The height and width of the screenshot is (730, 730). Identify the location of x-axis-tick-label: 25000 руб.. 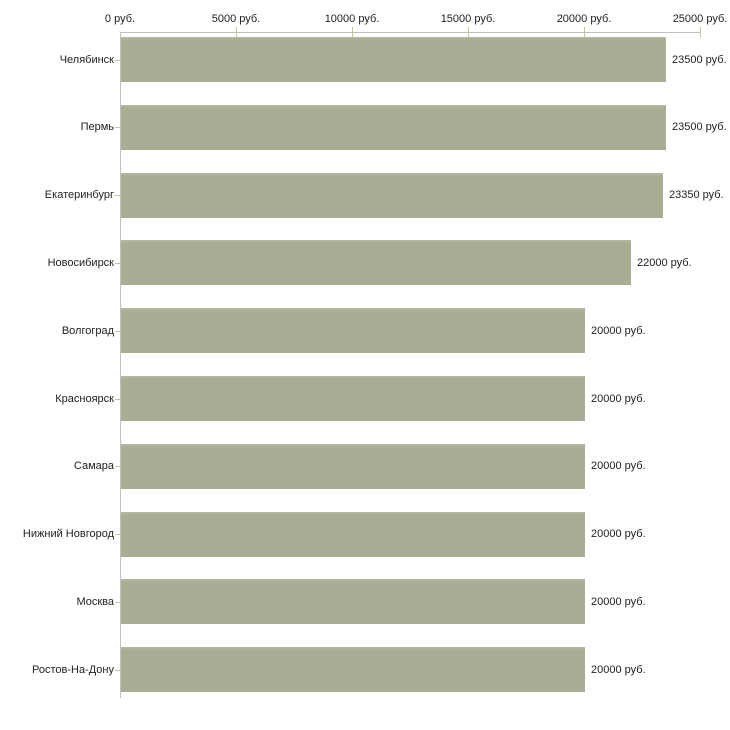
(700, 19).